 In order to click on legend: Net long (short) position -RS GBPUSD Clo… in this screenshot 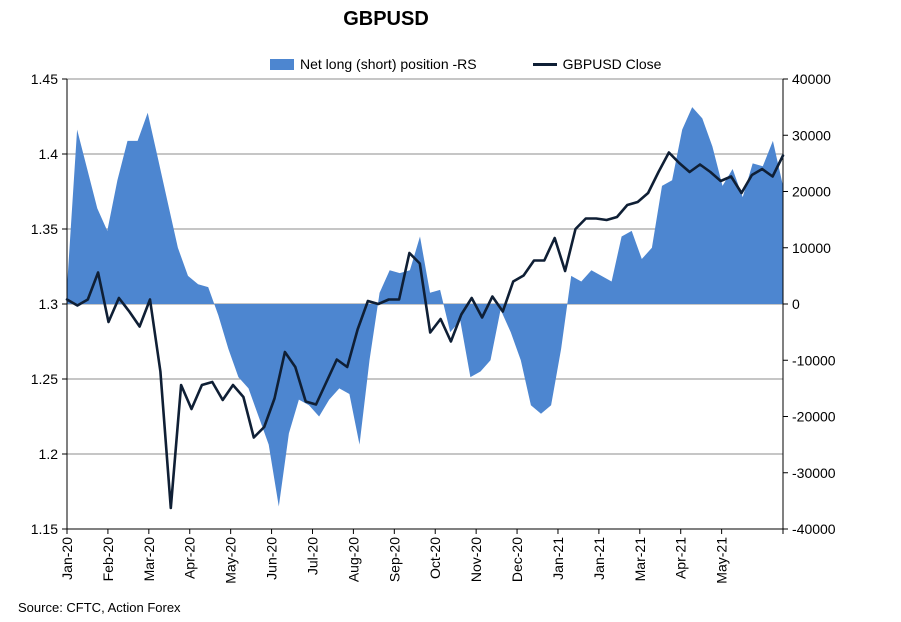, I will do `click(493, 64)`.